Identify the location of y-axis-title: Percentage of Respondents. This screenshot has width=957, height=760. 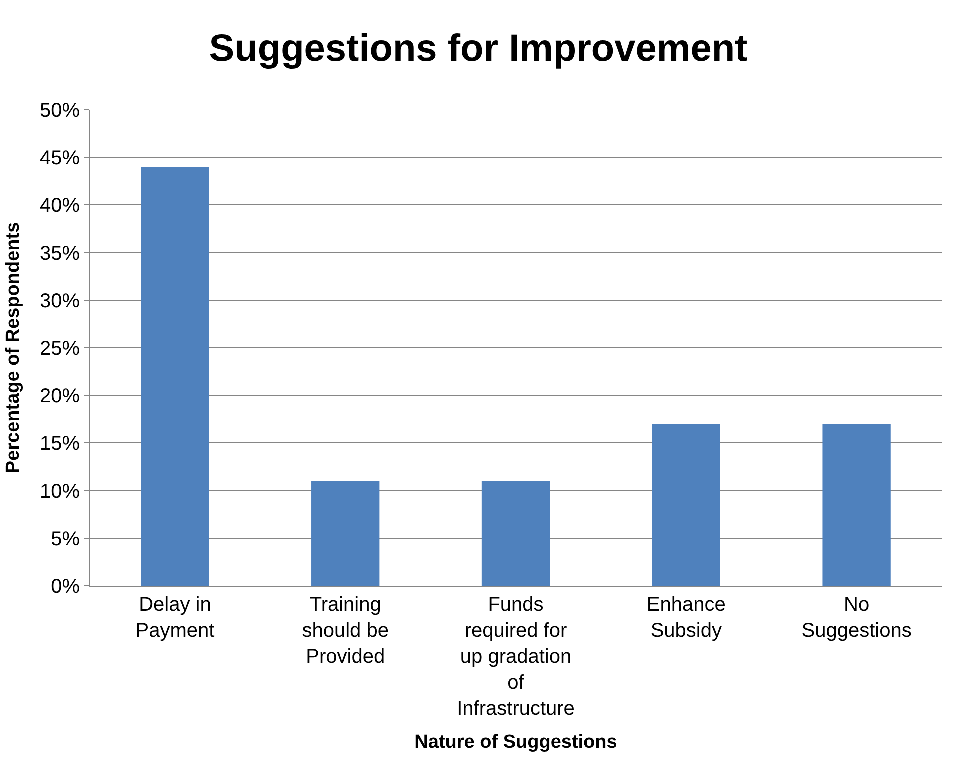
(13, 348).